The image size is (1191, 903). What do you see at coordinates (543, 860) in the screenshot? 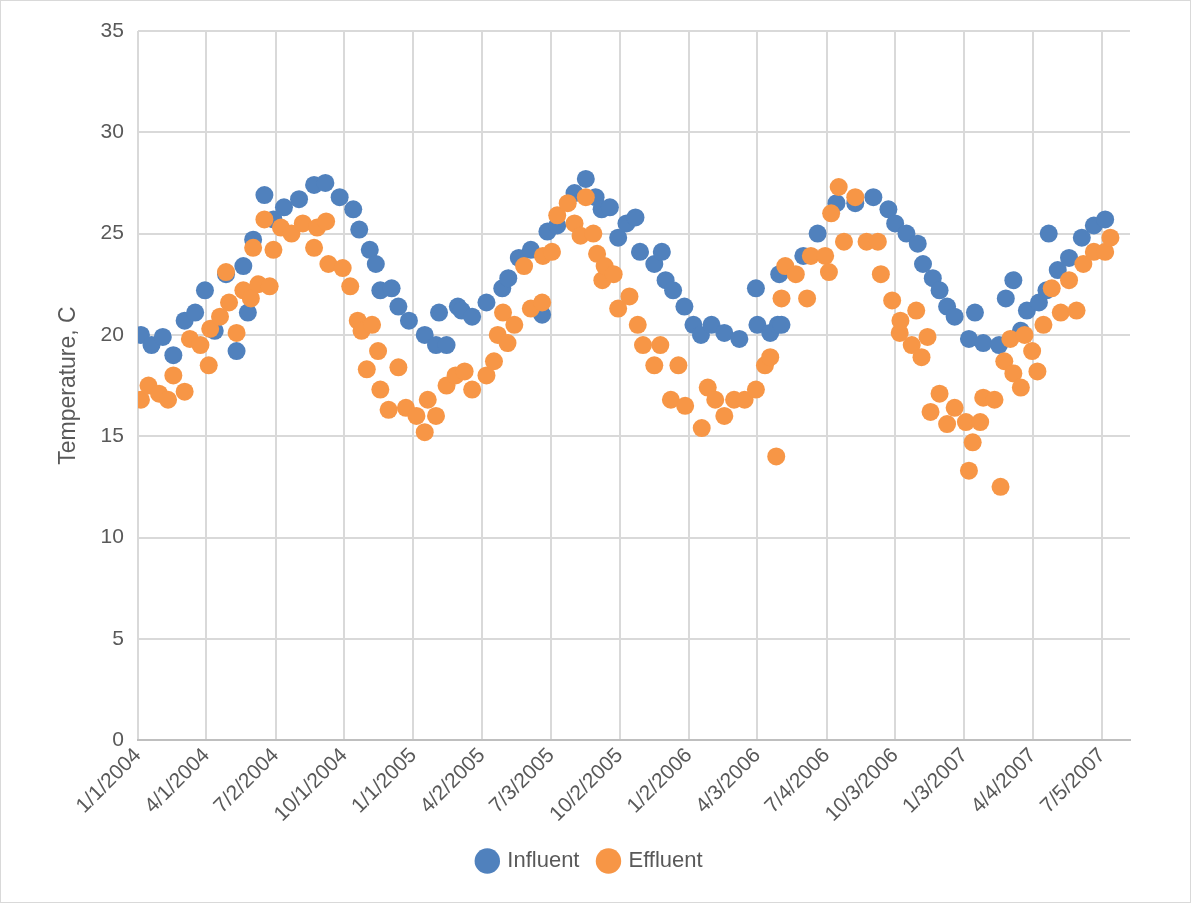
I see `legend-label: Influent` at bounding box center [543, 860].